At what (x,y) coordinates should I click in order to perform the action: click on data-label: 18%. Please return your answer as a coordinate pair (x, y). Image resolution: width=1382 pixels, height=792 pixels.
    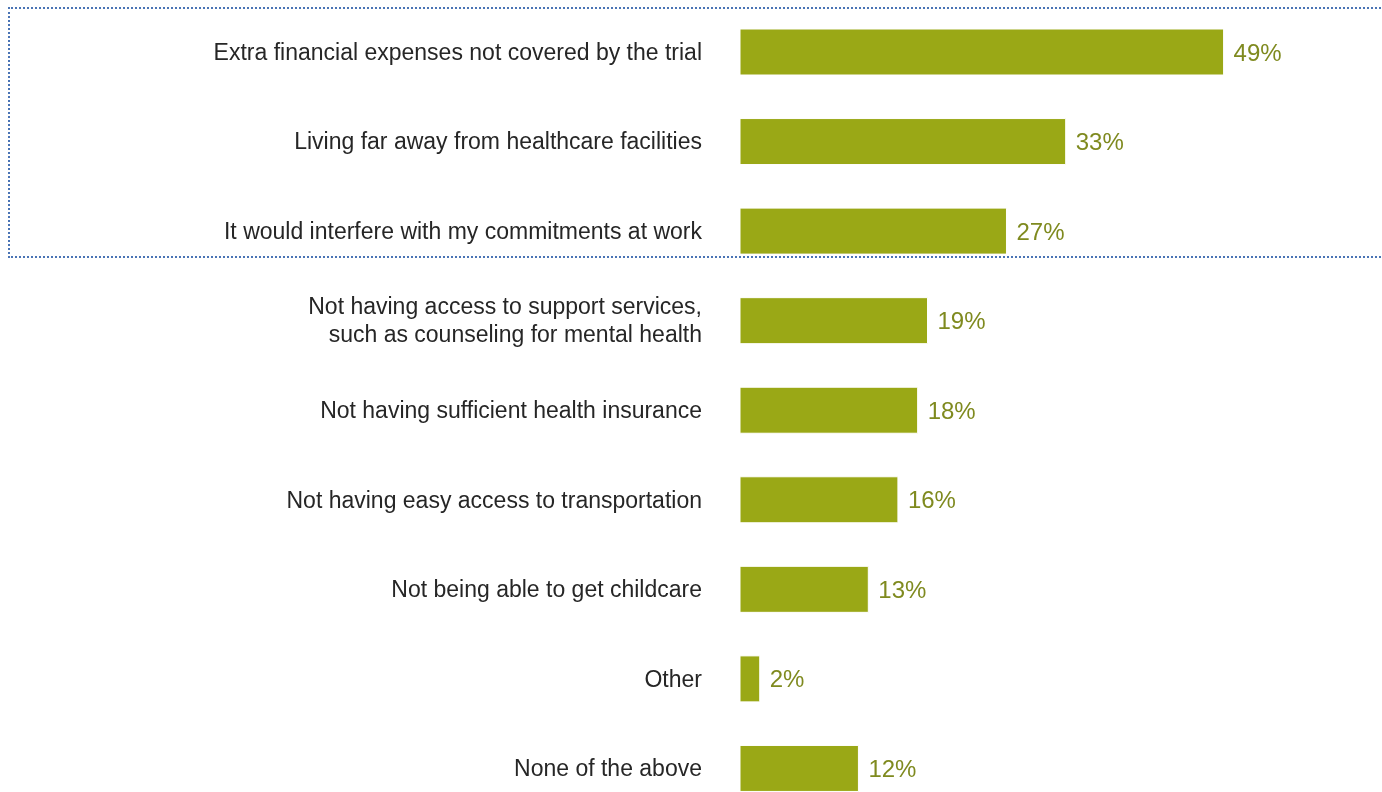
    Looking at the image, I should click on (951, 410).